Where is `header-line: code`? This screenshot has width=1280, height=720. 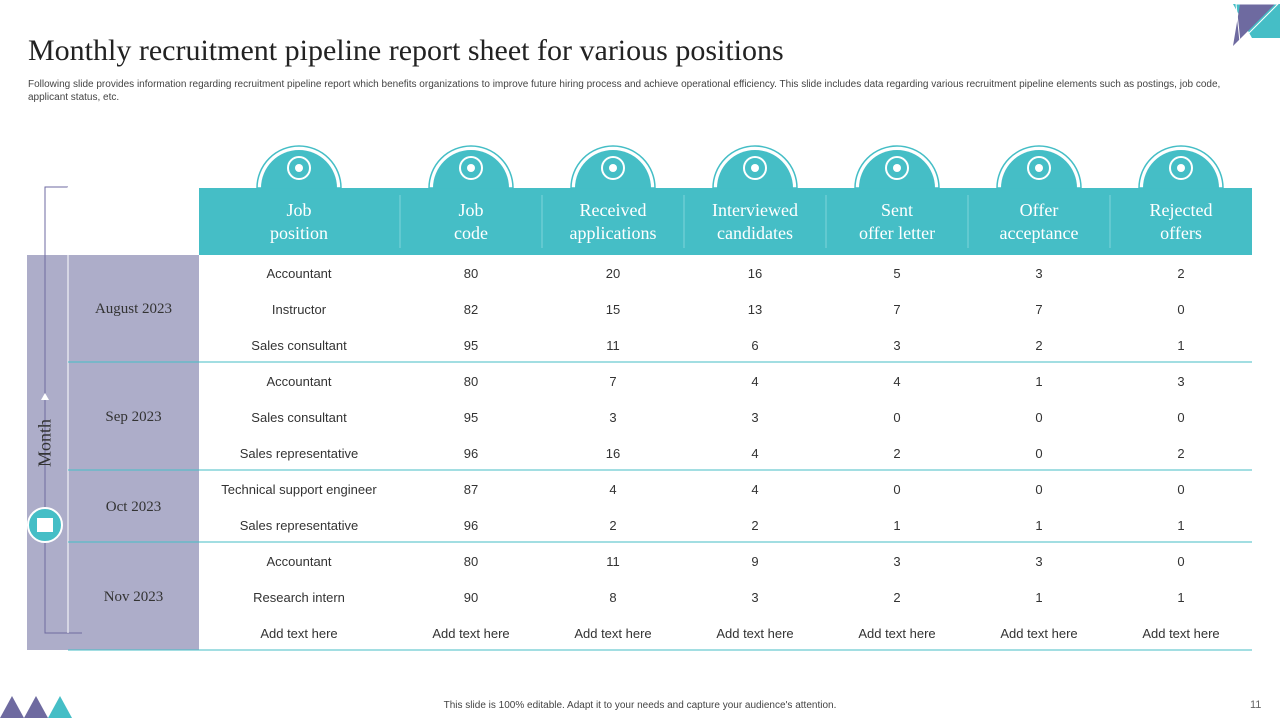
header-line: code is located at coordinates (471, 232).